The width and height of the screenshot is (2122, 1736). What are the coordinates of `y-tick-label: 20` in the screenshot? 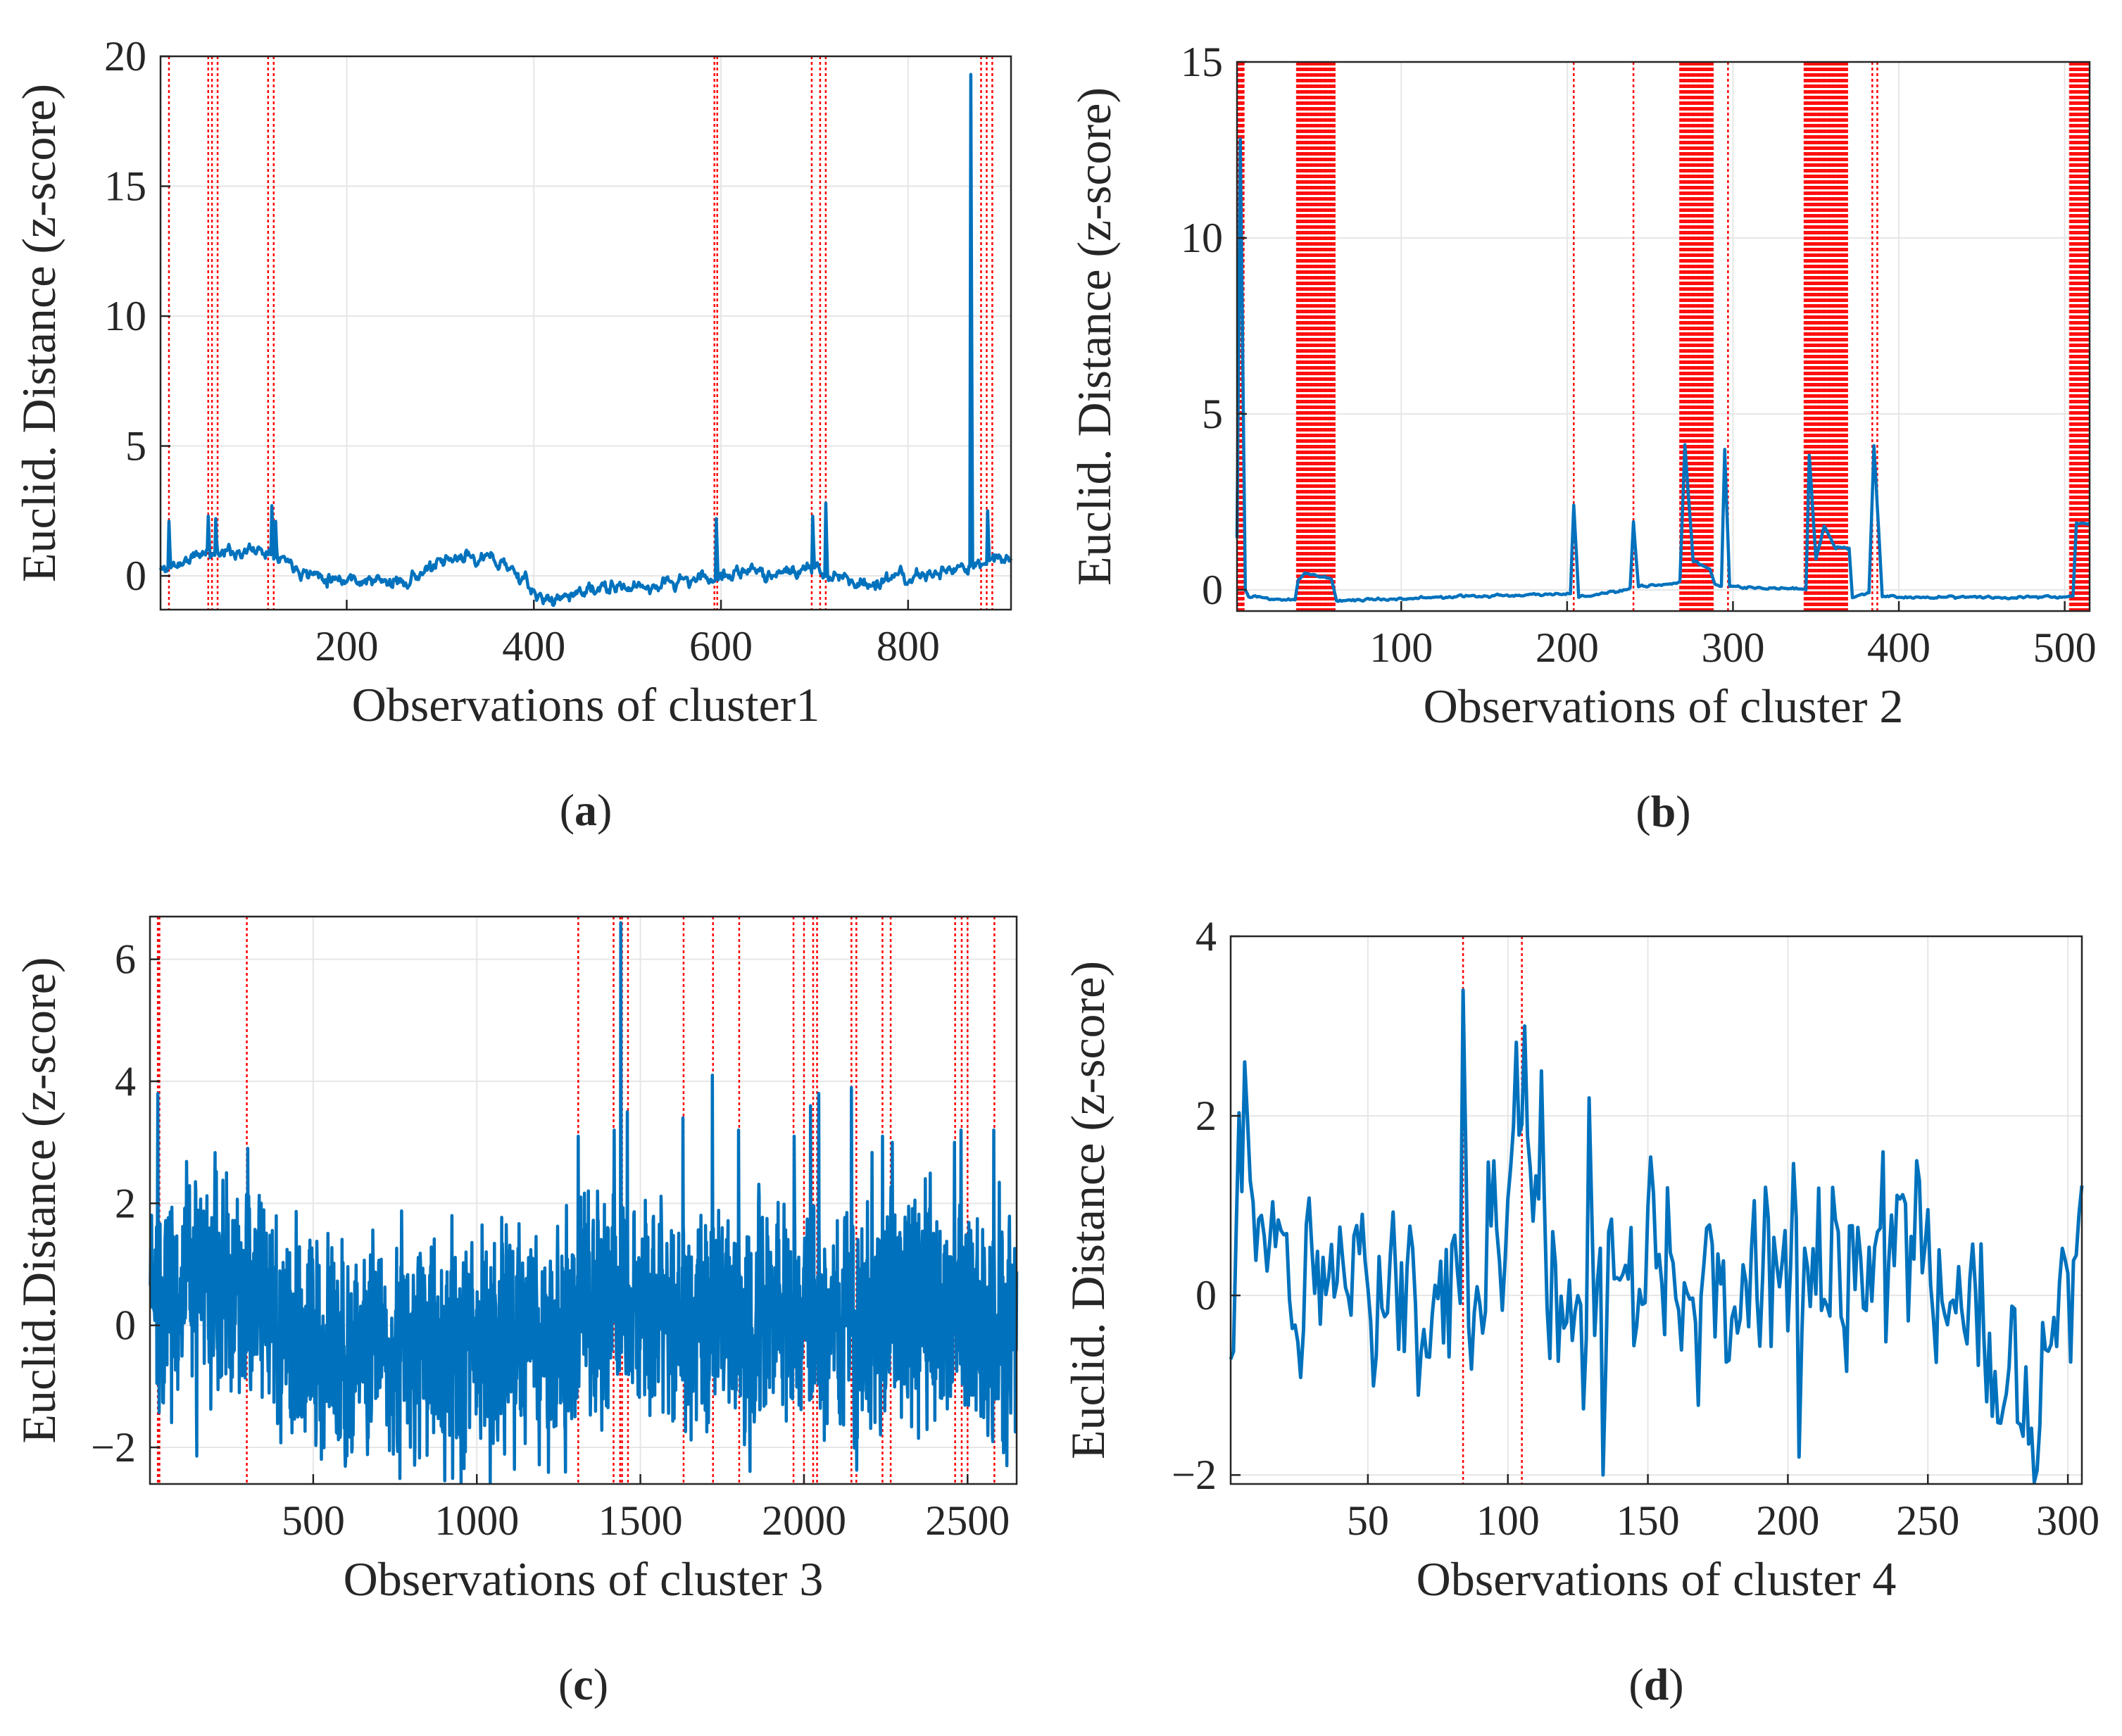 It's located at (125, 56).